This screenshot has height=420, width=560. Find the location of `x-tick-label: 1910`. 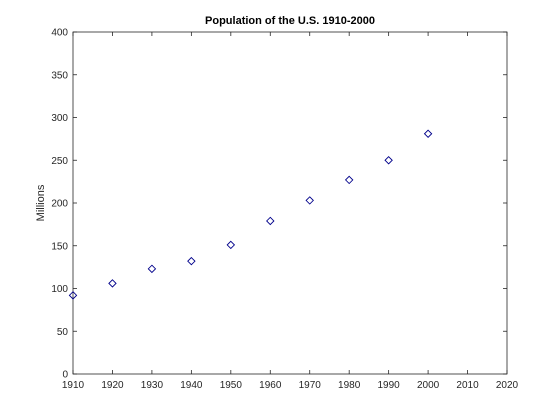

x-tick-label: 1910 is located at coordinates (73, 385).